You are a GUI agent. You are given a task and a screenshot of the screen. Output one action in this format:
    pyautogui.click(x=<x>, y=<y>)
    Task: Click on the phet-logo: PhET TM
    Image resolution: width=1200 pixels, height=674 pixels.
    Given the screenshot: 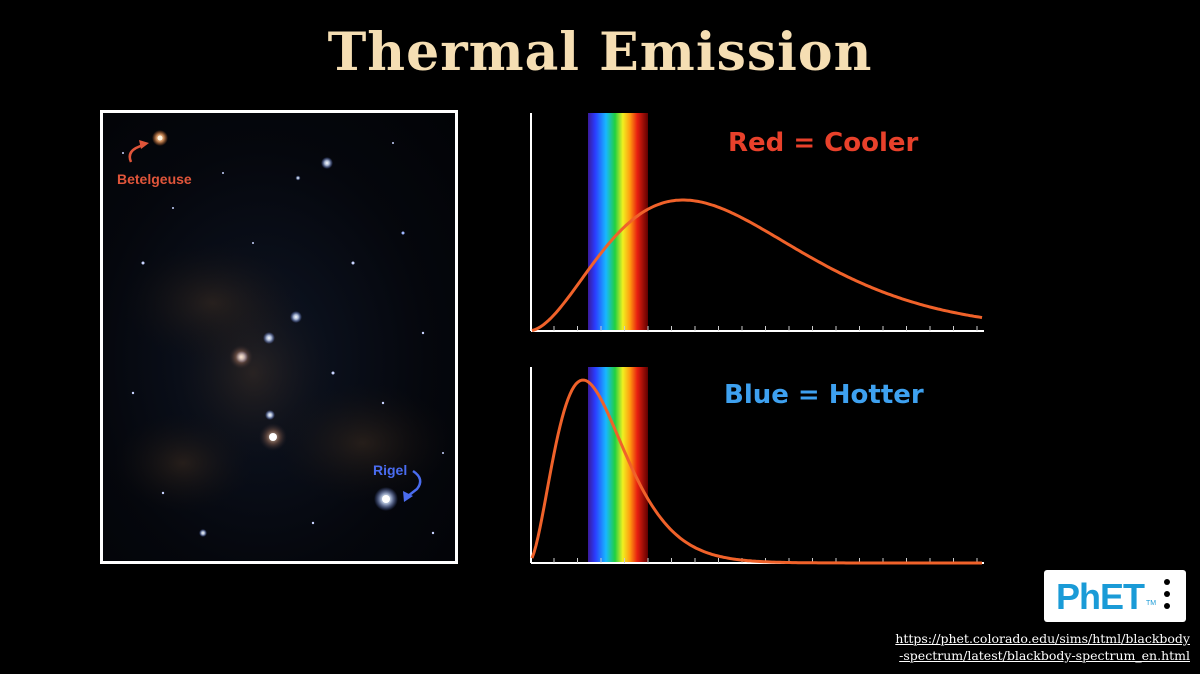 What is the action you would take?
    pyautogui.click(x=1115, y=596)
    